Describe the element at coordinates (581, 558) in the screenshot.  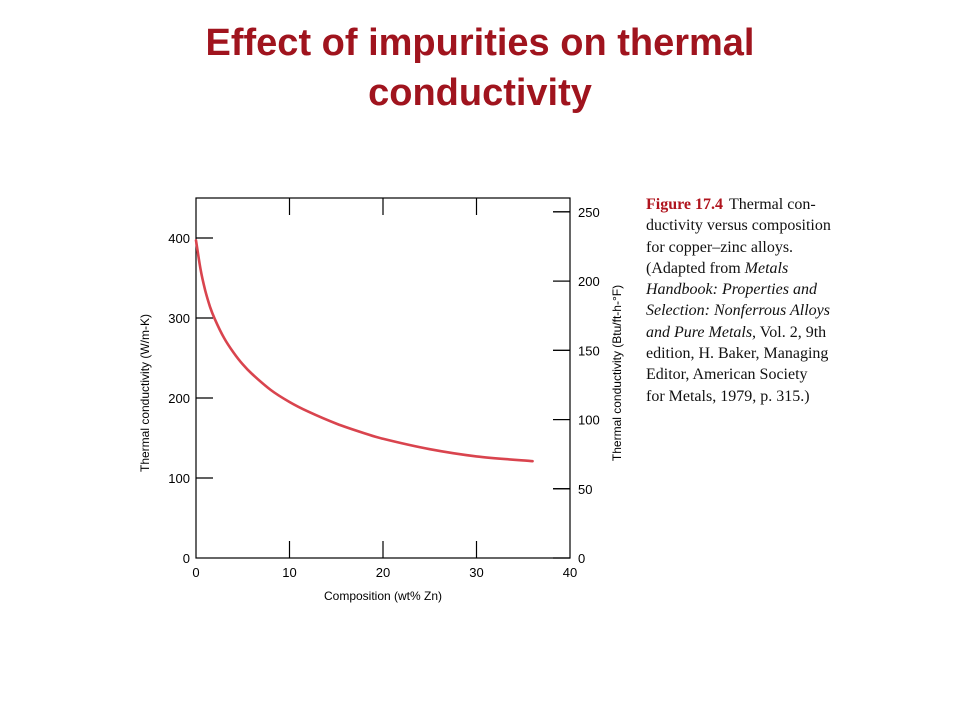
I see `y2-tick-label: 0` at that location.